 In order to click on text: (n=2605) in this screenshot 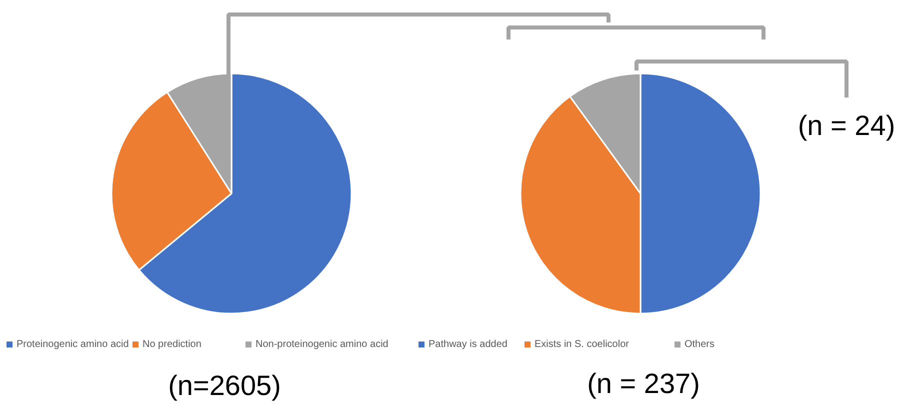, I will do `click(224, 385)`.